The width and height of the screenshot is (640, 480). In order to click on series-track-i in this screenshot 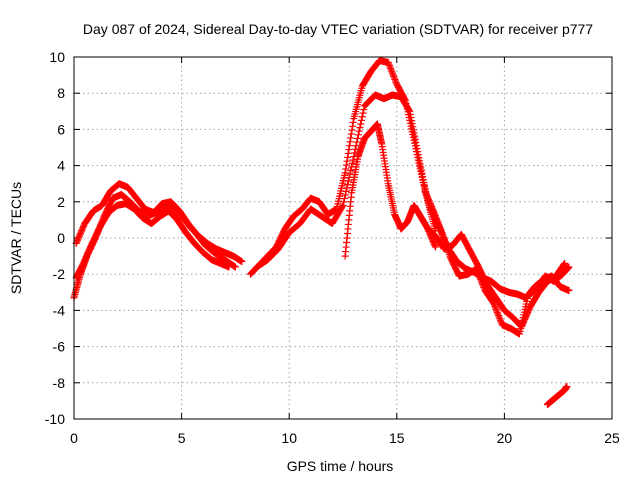, I will do `click(500, 253)`.